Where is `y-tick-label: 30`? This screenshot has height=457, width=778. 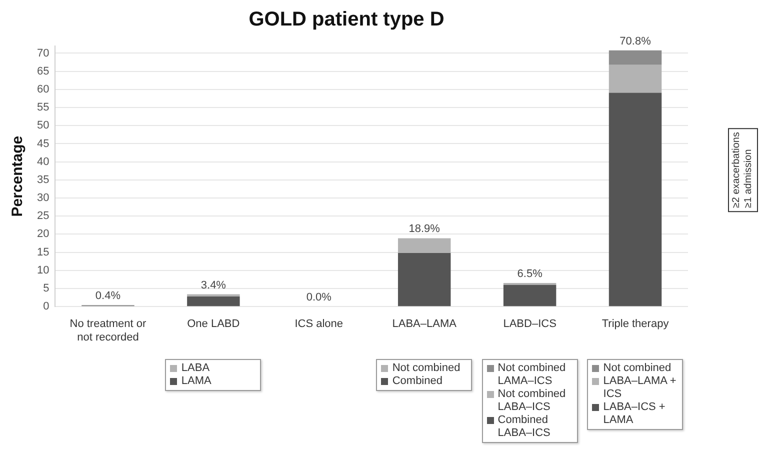 y-tick-label: 30 is located at coordinates (43, 198).